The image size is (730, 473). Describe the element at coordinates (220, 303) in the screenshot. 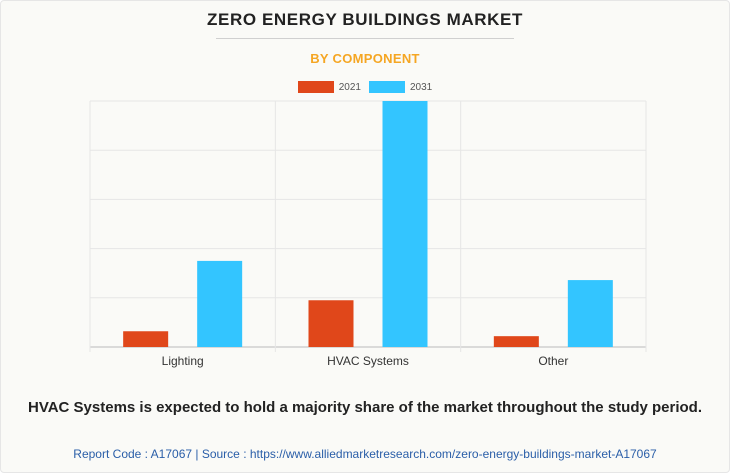

I see `bar-2031-lighting` at that location.